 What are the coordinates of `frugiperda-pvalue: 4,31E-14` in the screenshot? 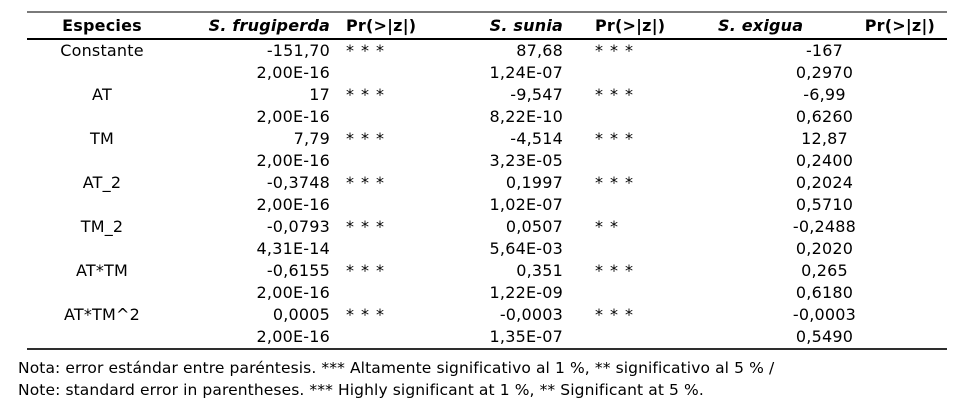 It's located at (293, 248).